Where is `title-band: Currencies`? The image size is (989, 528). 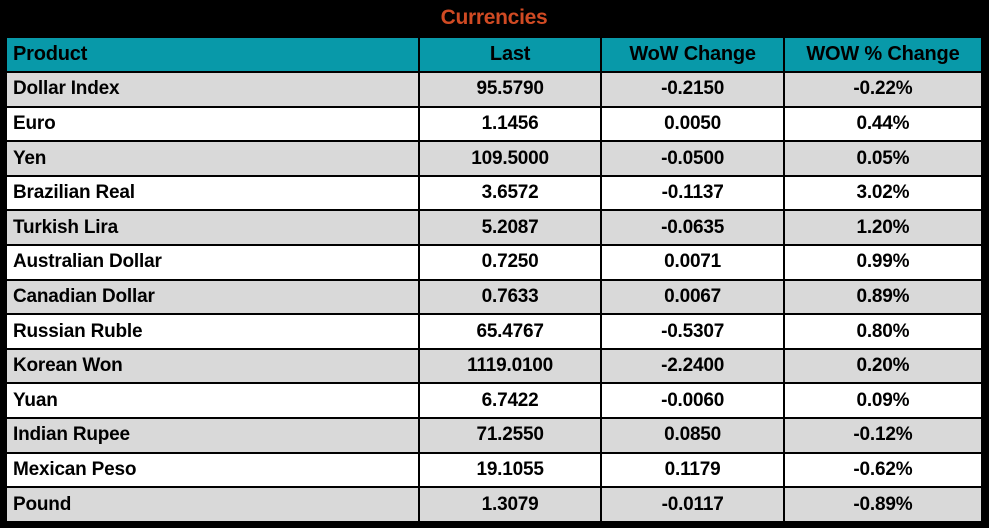
title-band: Currencies is located at coordinates (494, 18).